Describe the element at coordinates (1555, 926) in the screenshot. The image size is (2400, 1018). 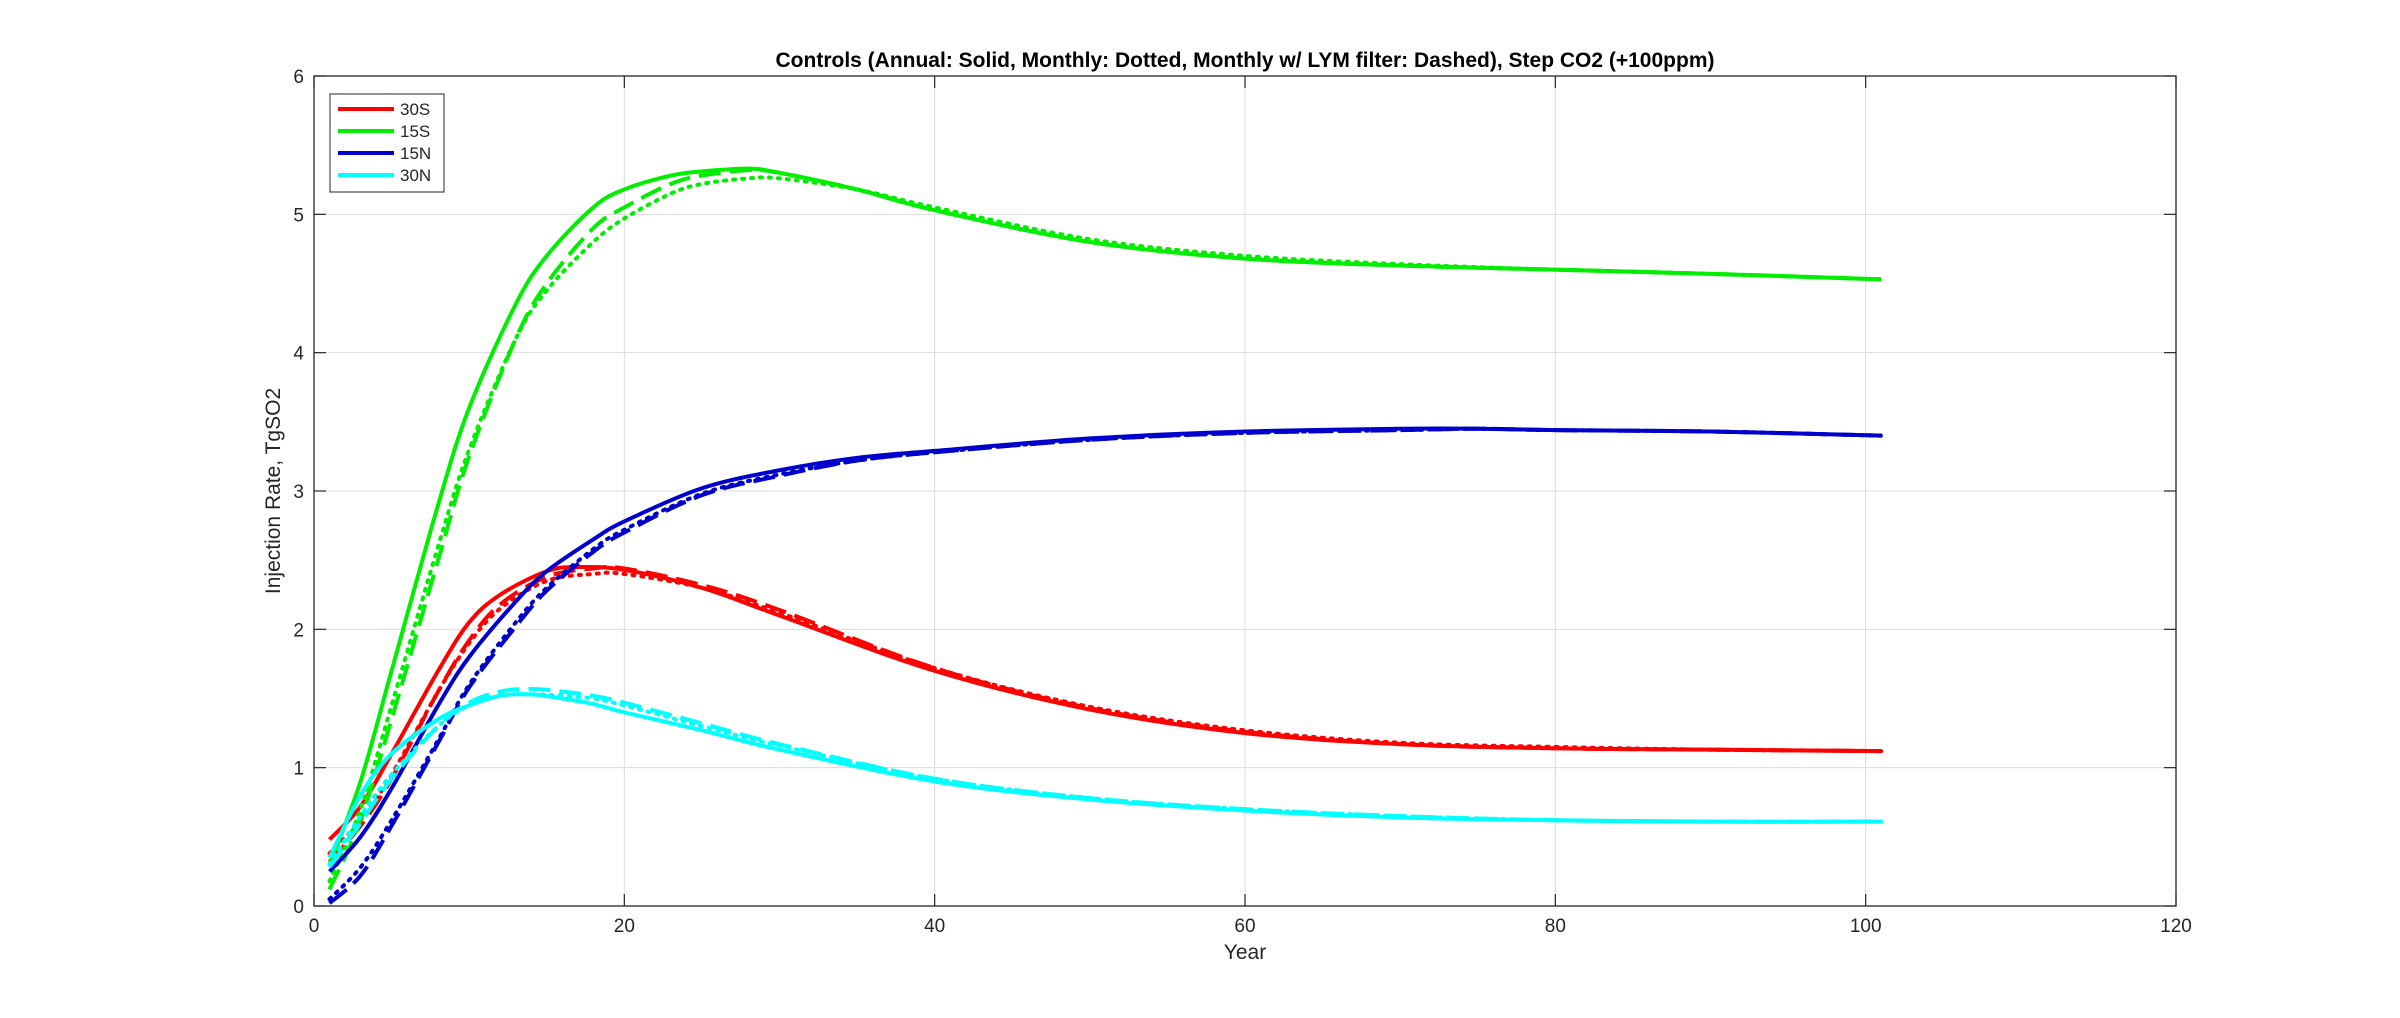
I see `x-tick-label: 80` at that location.